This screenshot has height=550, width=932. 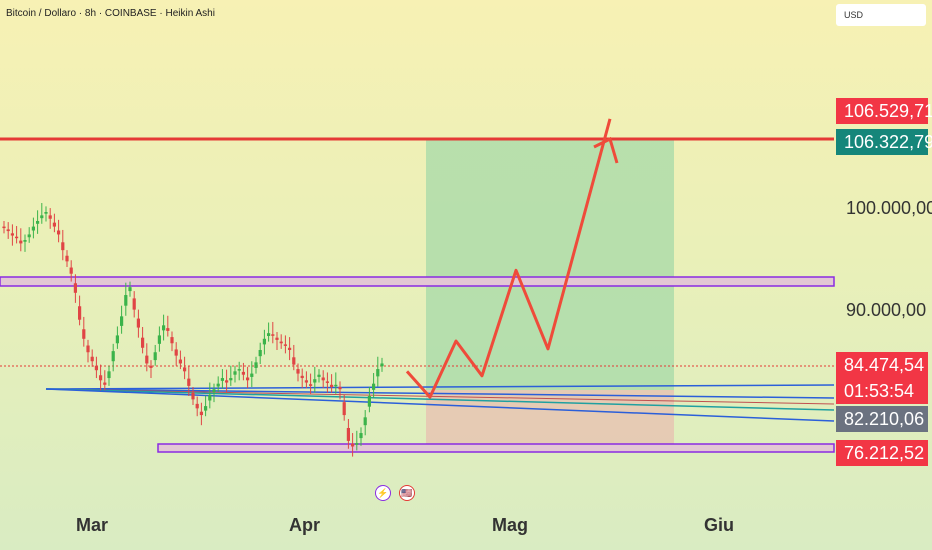 I want to click on demand-zone, so click(x=496, y=448).